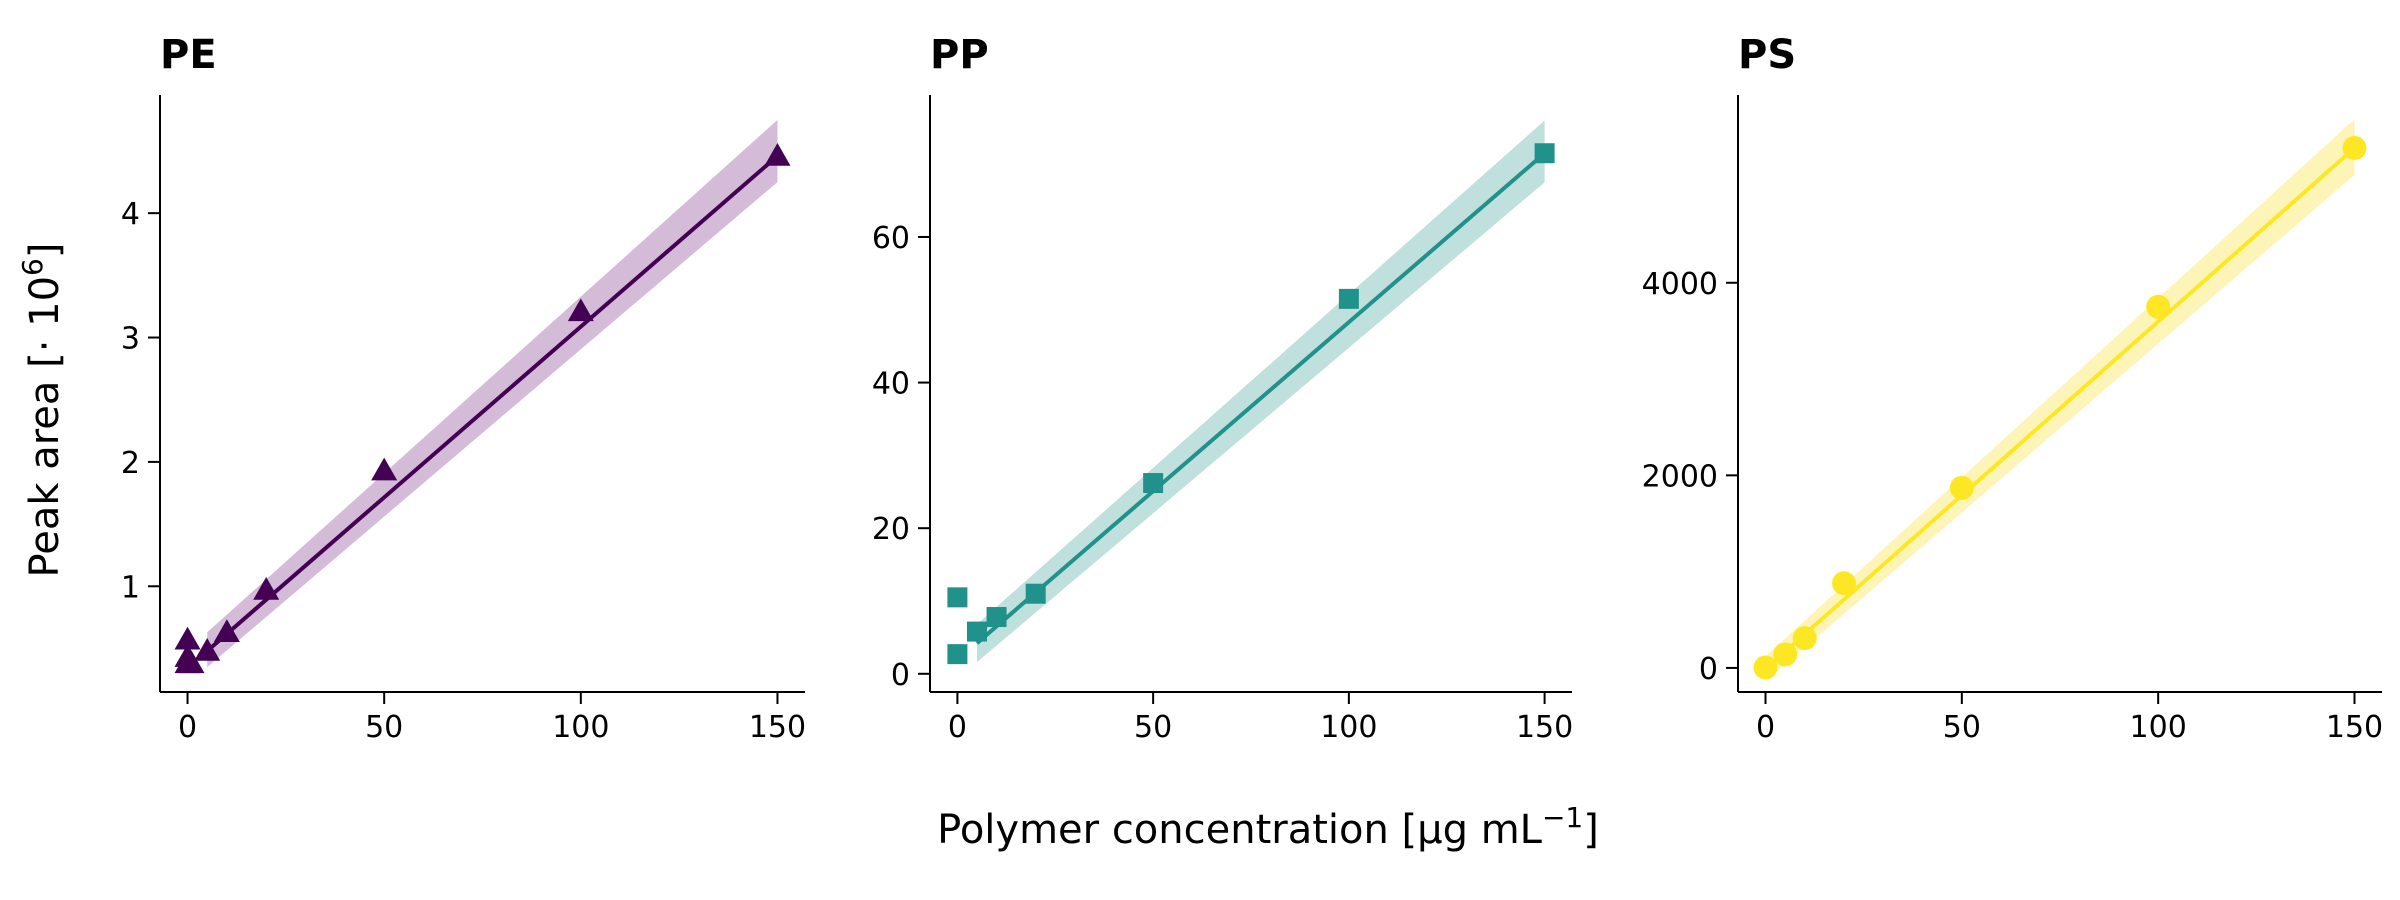  Describe the element at coordinates (1680, 284) in the screenshot. I see `y-tick-label: 4000` at that location.